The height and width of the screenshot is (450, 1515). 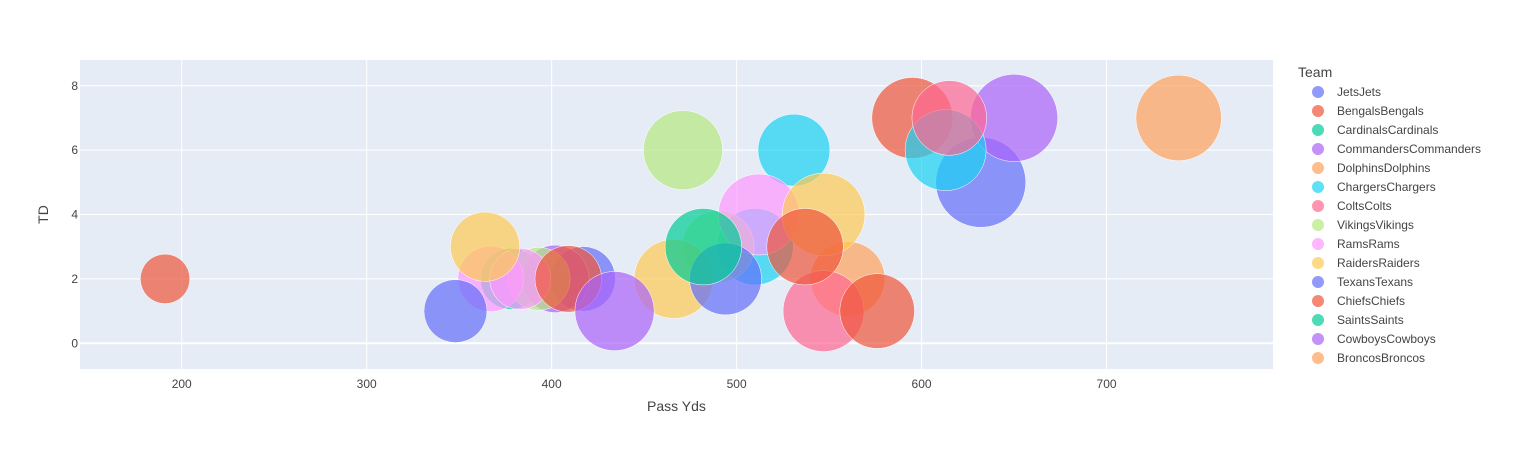 What do you see at coordinates (367, 384) in the screenshot?
I see `x-tick-label: 300` at bounding box center [367, 384].